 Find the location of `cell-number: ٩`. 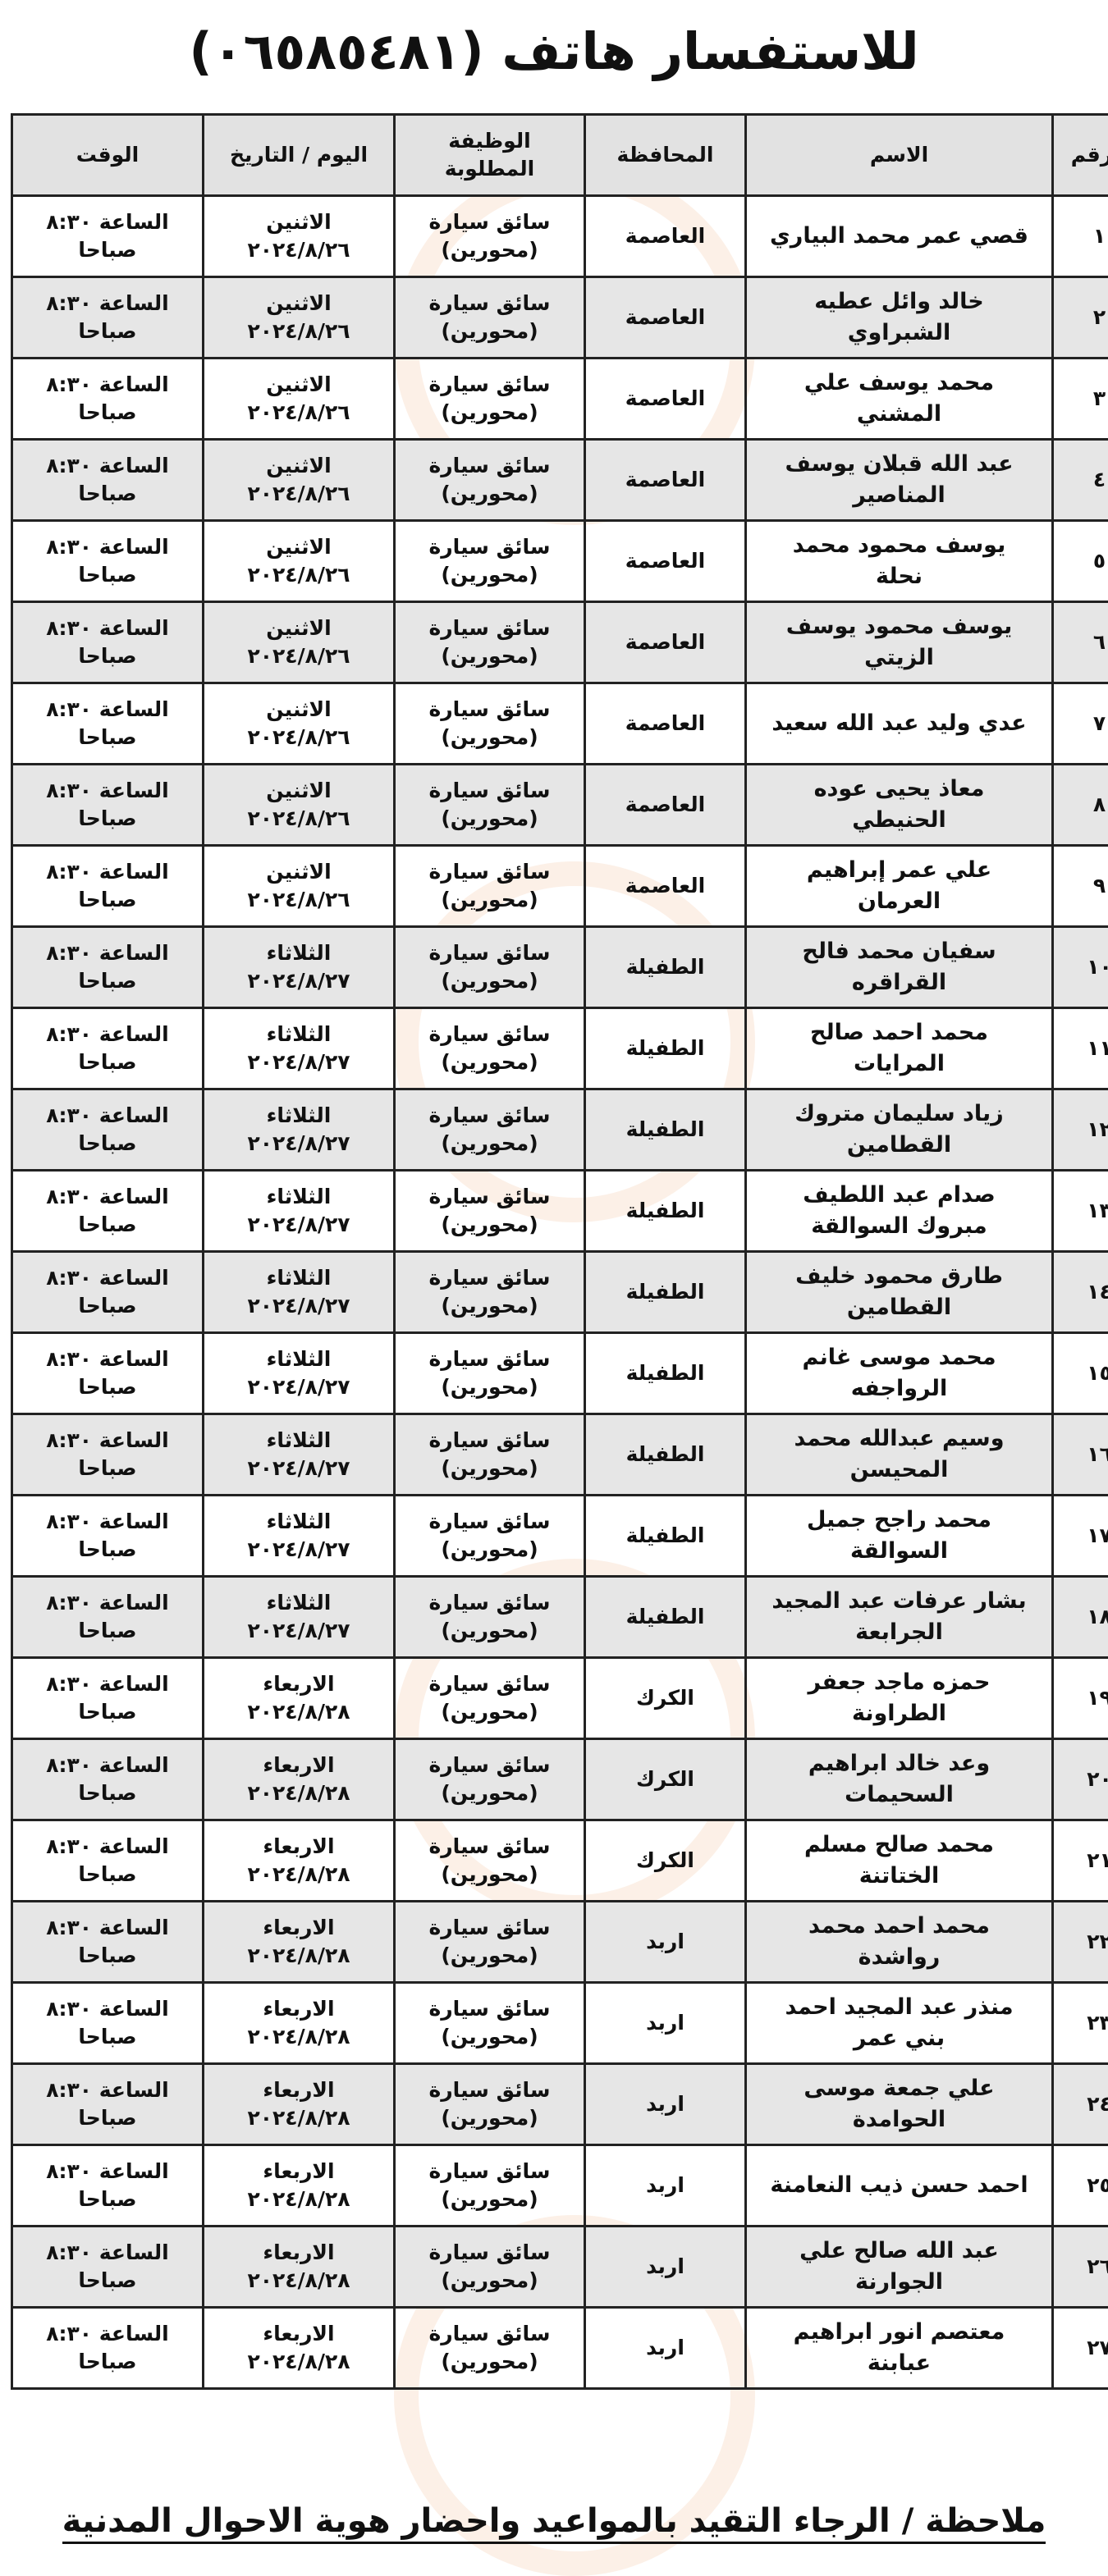

cell-number: ٩ is located at coordinates (1080, 886).